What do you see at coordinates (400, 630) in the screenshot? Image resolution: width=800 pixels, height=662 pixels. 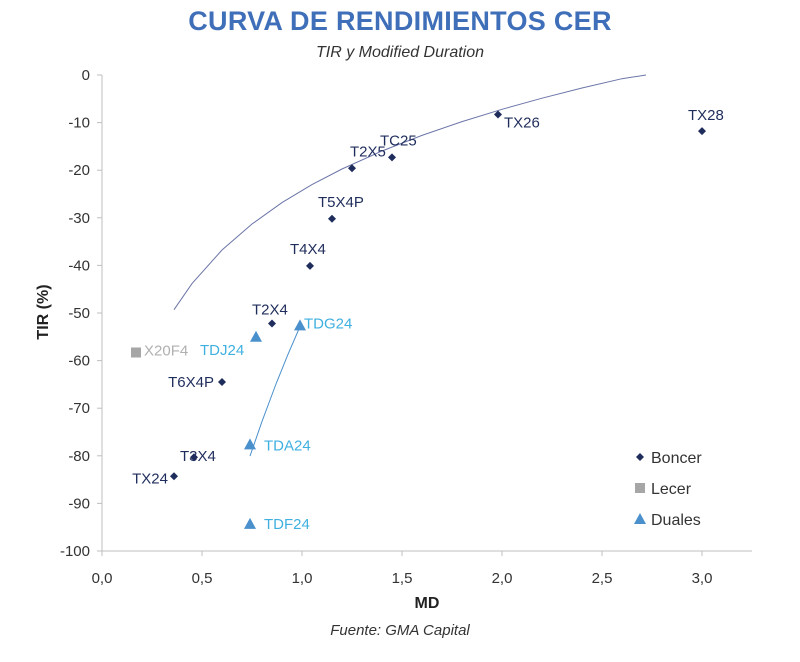 I see `chart-source: Fuente: GMA Capital` at bounding box center [400, 630].